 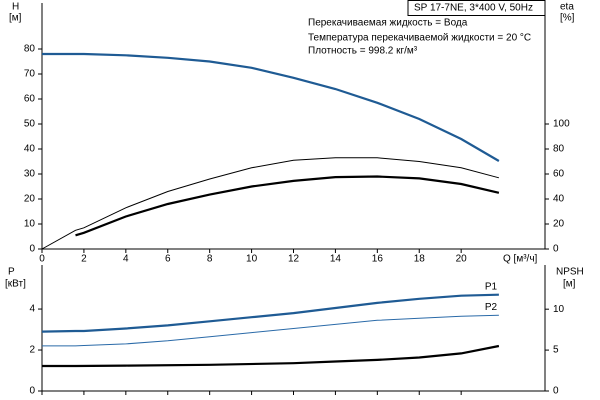 What do you see at coordinates (30, 174) in the screenshot?
I see `y-tick-label: 30` at bounding box center [30, 174].